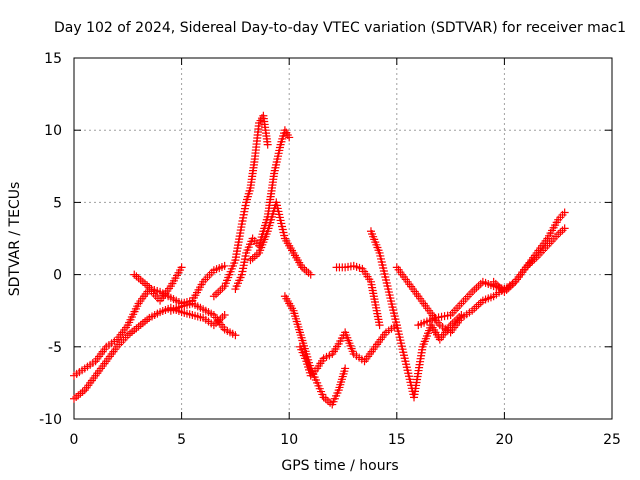  What do you see at coordinates (203, 319) in the screenshot?
I see `series-track-d` at bounding box center [203, 319].